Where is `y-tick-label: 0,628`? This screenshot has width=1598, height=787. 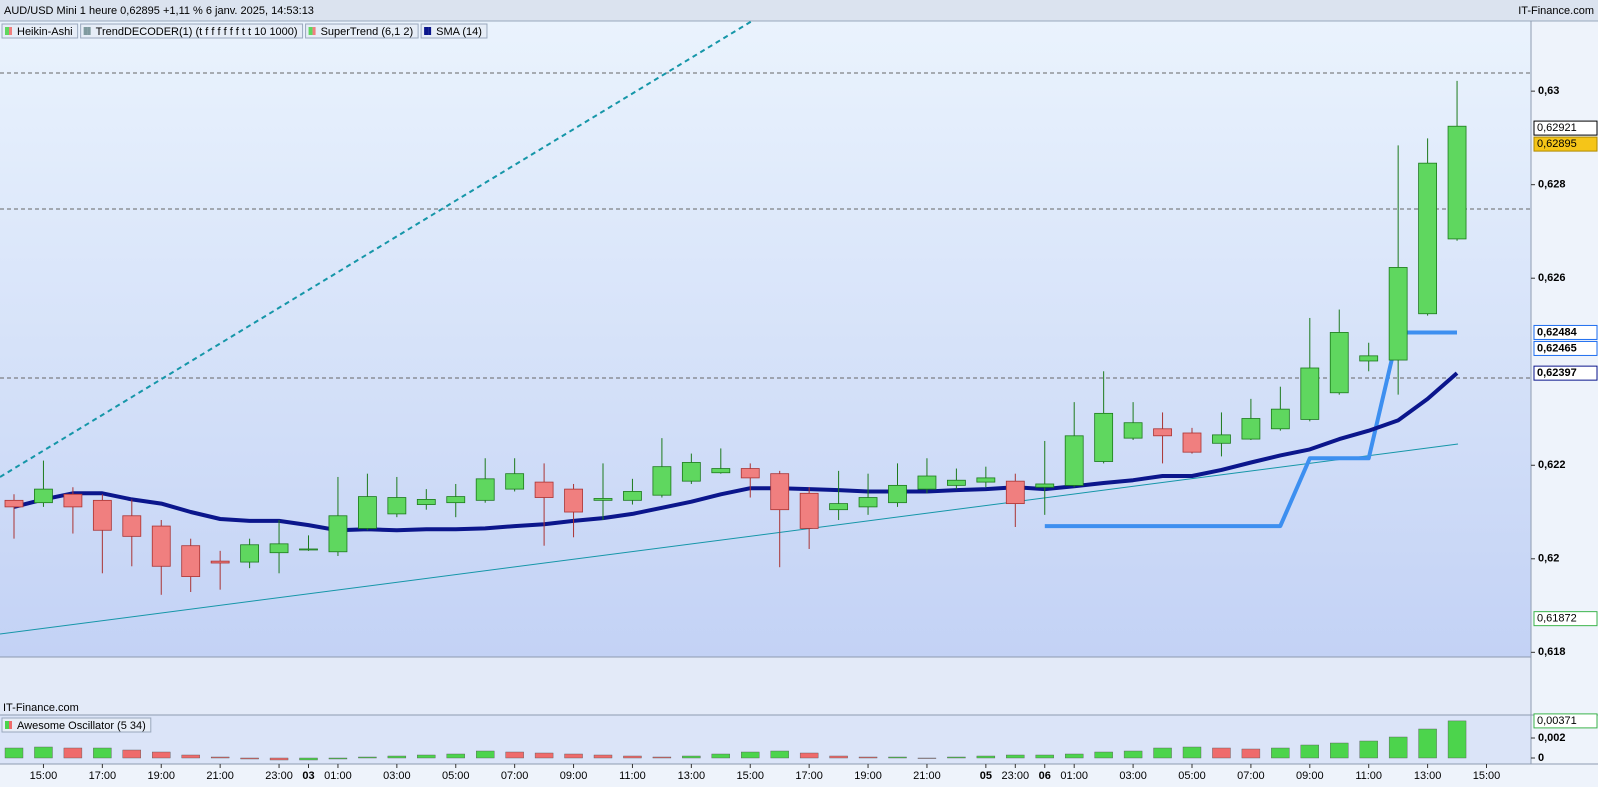
y-tick-label: 0,628 is located at coordinates (1552, 185).